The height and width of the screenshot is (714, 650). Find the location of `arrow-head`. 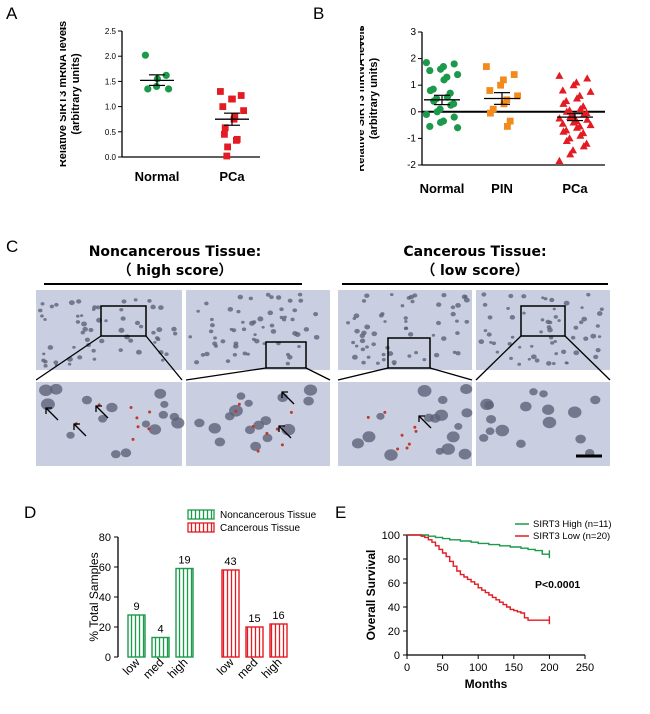

arrow-head is located at coordinates (281, 428).